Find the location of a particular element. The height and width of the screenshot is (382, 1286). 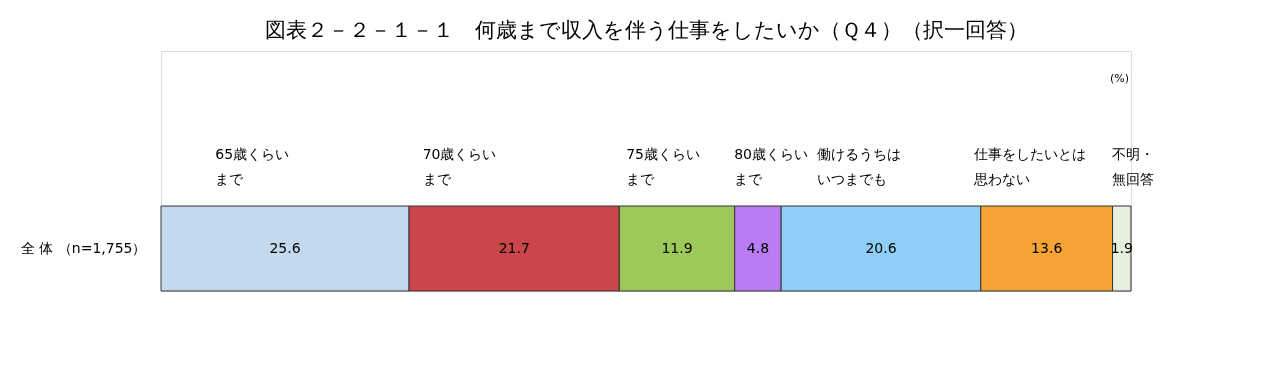

series-label: 仕事をしたいとは思わない is located at coordinates (1029, 166).